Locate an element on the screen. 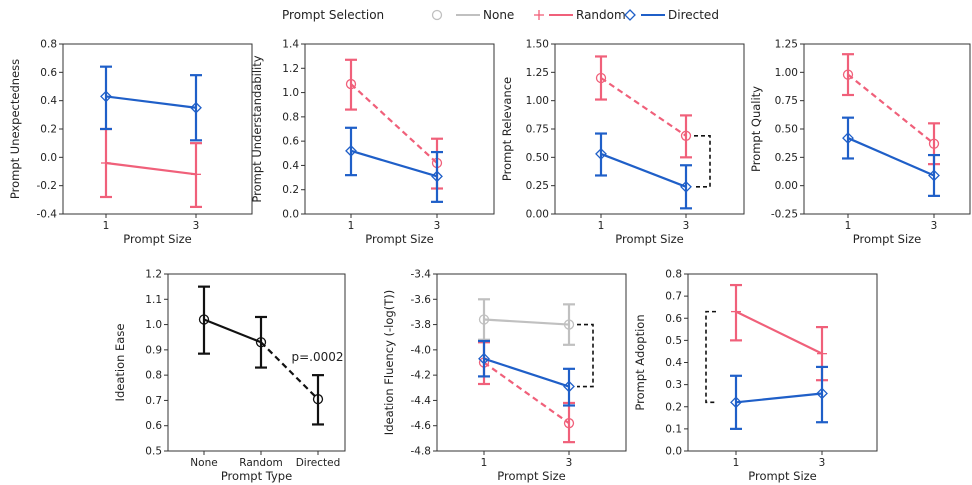 This screenshot has height=485, width=972. y-tick-label: -4.4 is located at coordinates (421, 401).